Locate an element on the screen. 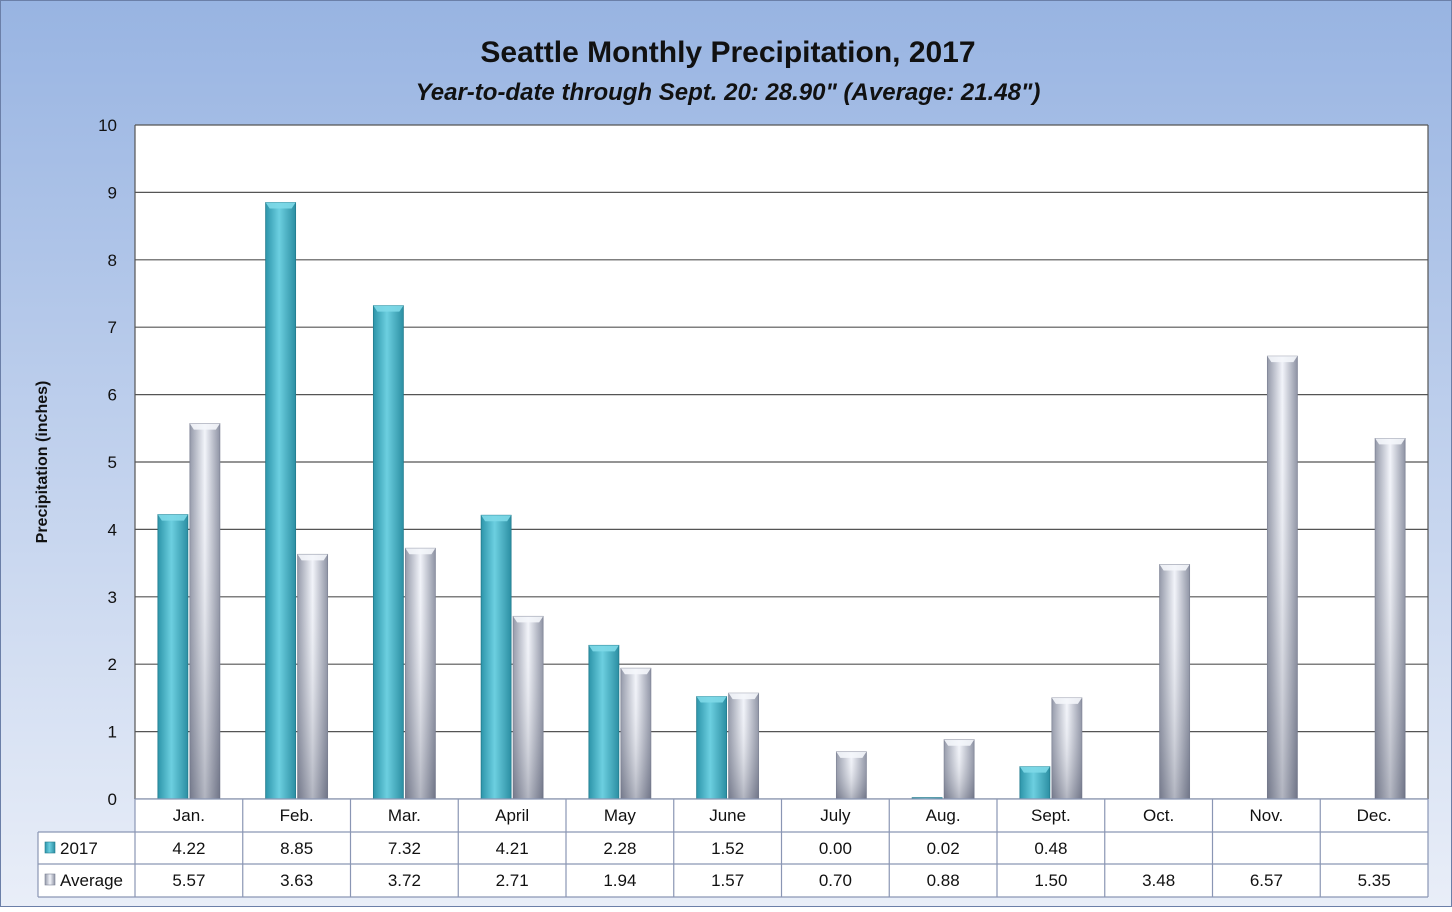  data-table-value: 3.63 is located at coordinates (296, 880).